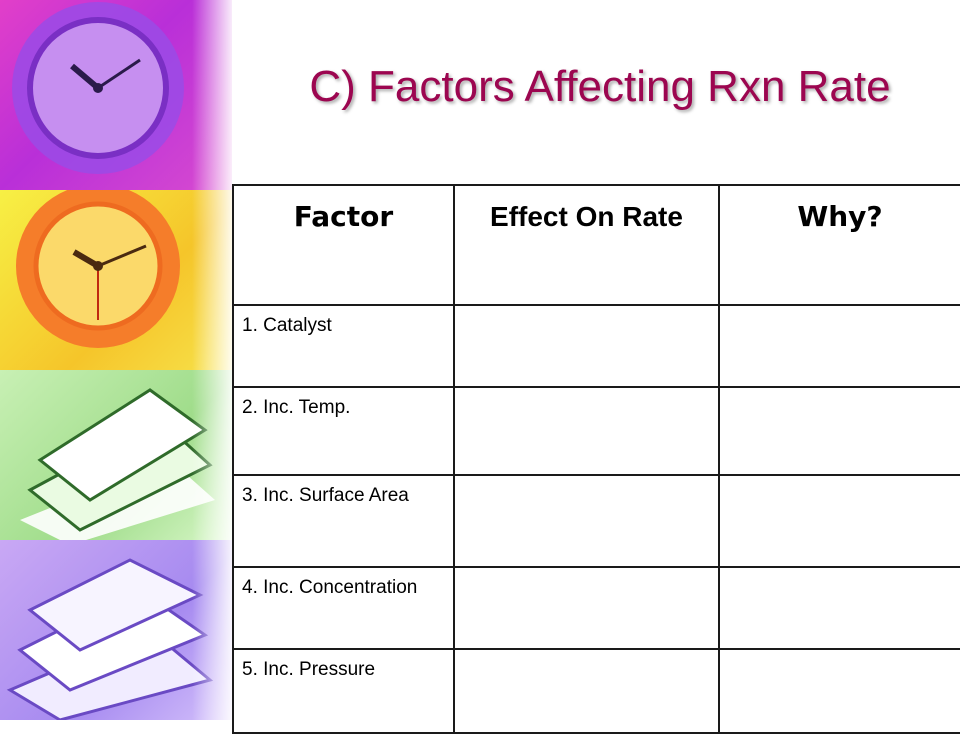 This screenshot has height=734, width=960. Describe the element at coordinates (586, 245) in the screenshot. I see `header-effect-on-rate: Effect On Rate` at that location.